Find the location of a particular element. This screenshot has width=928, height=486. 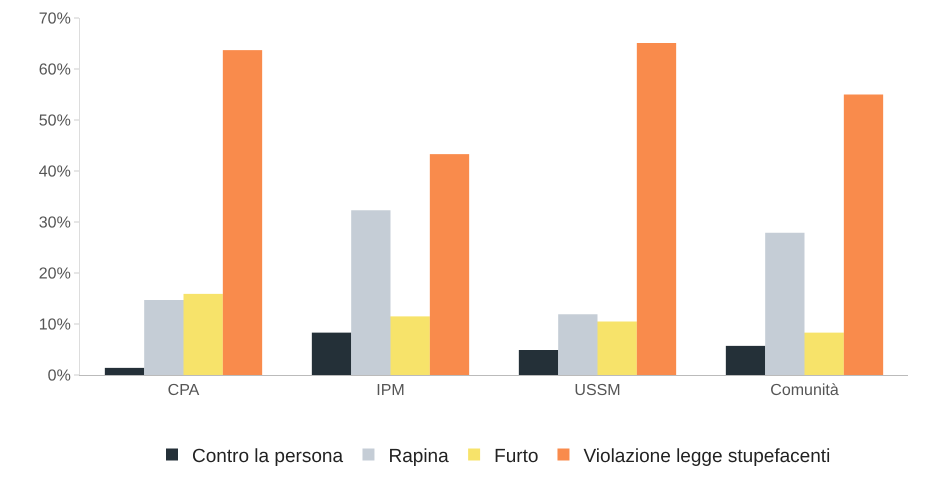

y-tick-label: 50% is located at coordinates (54, 121).